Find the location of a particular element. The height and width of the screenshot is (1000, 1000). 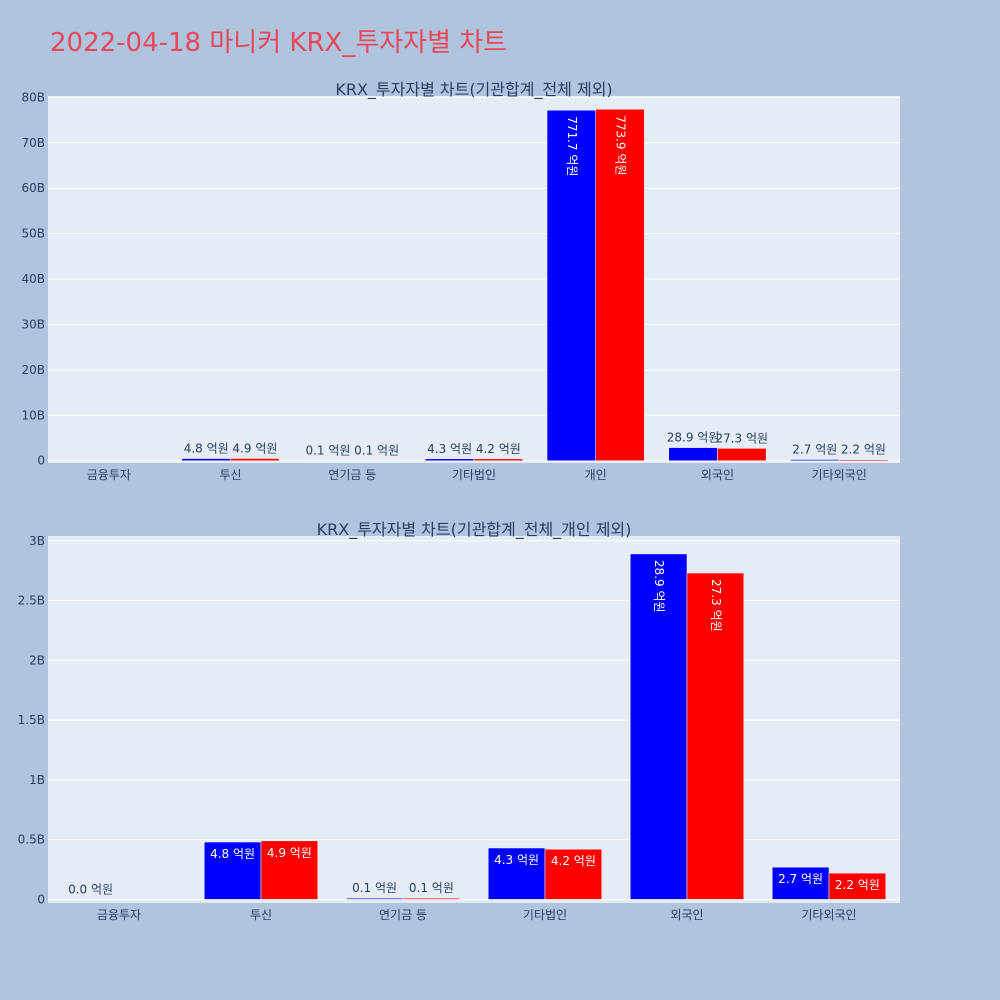

data-label: 0.0 억원 is located at coordinates (90, 889).